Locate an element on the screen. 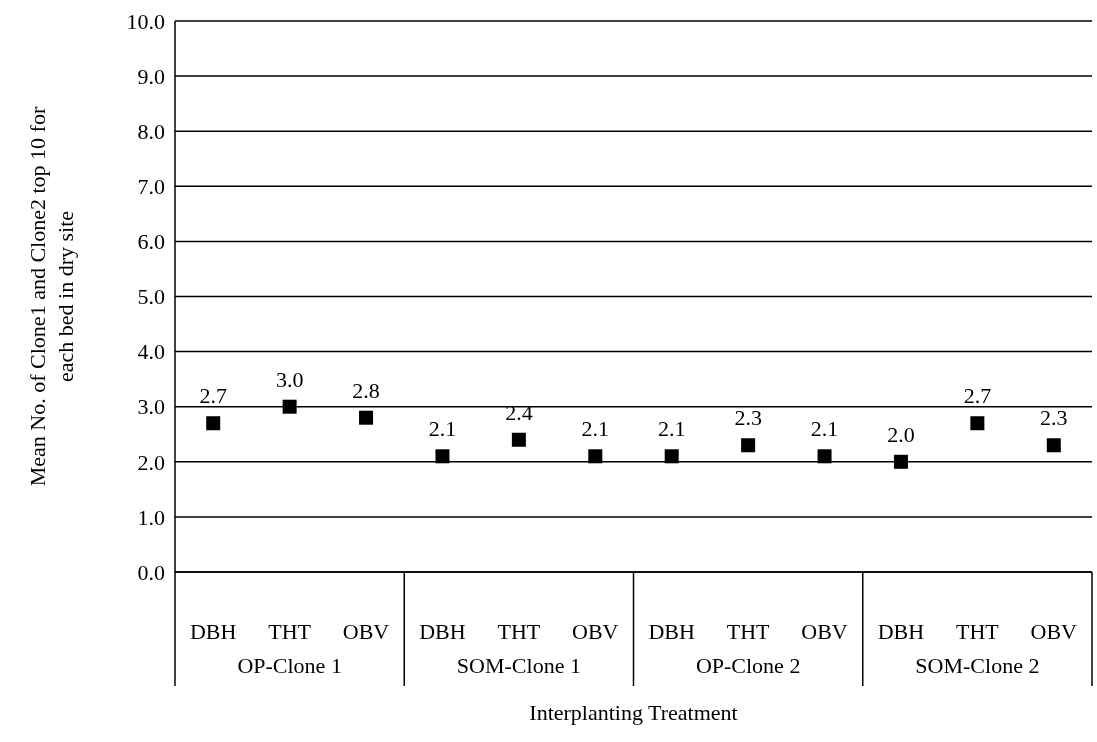 This screenshot has width=1097, height=742. y-tick-label: 1.0 is located at coordinates (151, 517).